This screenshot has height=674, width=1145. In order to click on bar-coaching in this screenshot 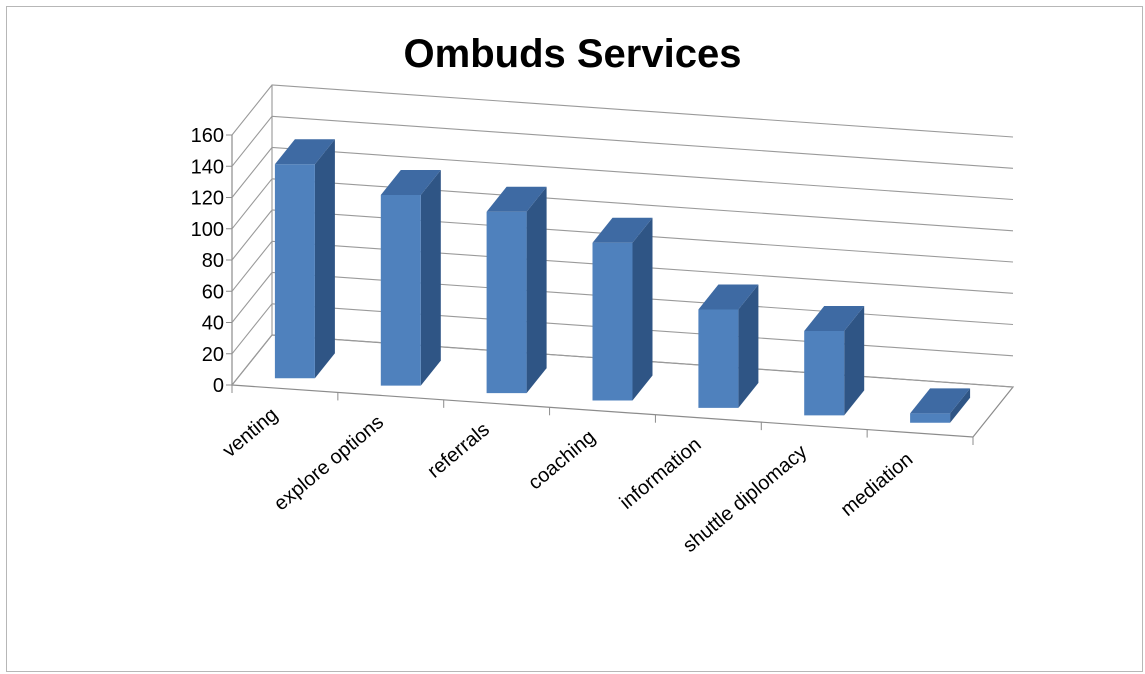, I will do `click(622, 309)`.